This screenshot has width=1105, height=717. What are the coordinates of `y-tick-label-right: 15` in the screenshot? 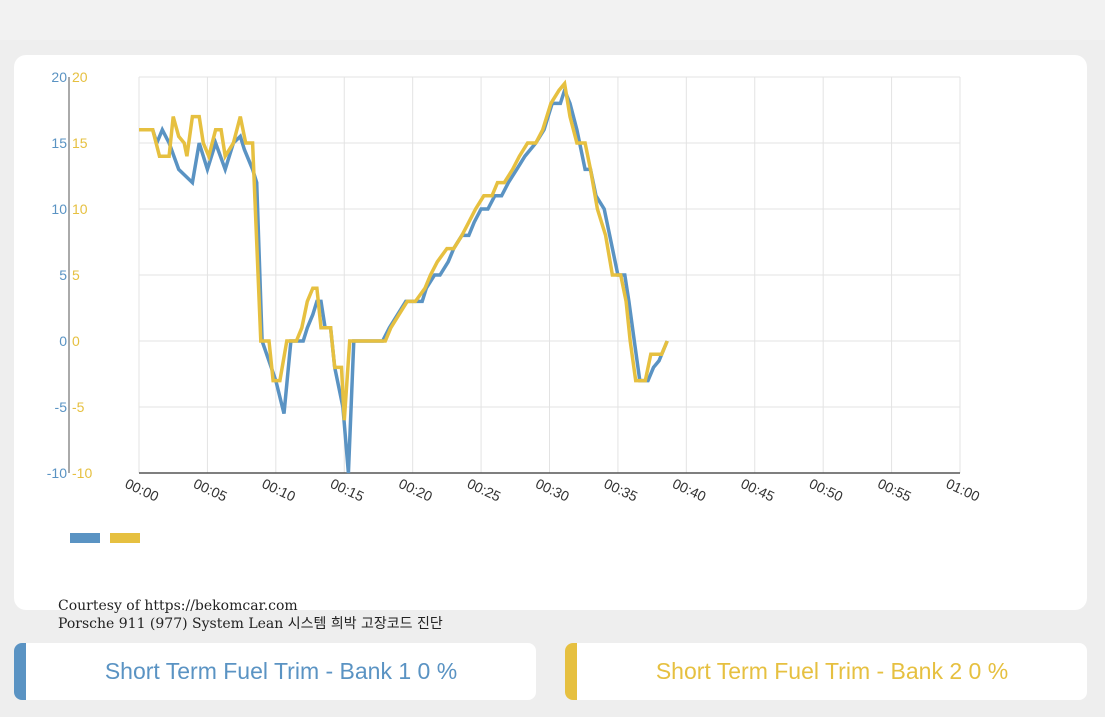 It's located at (80, 143).